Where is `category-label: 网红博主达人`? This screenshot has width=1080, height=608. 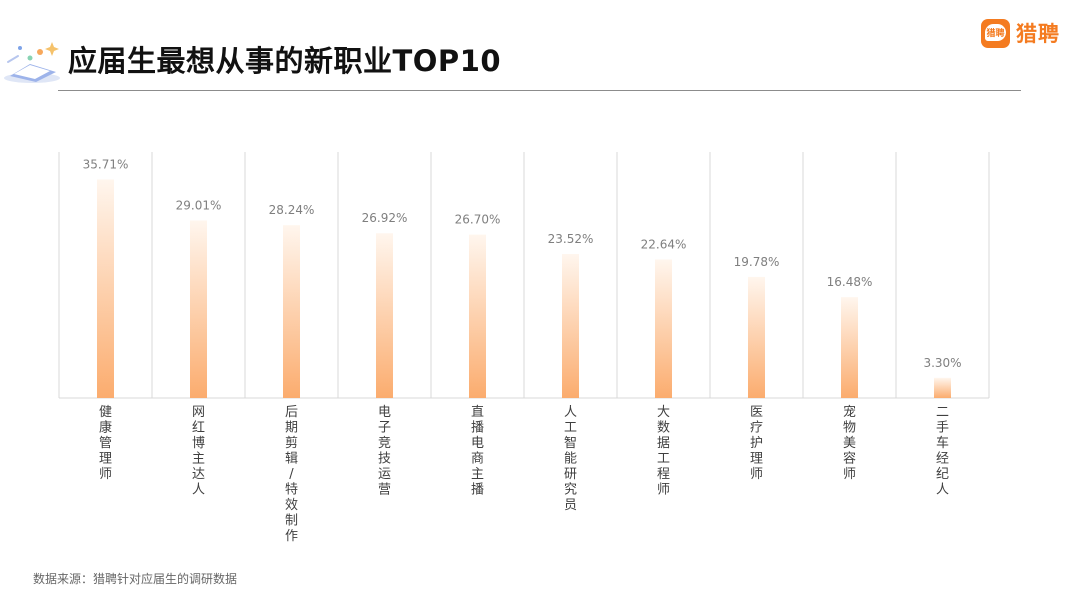
category-label: 网红博主达人 is located at coordinates (198, 451).